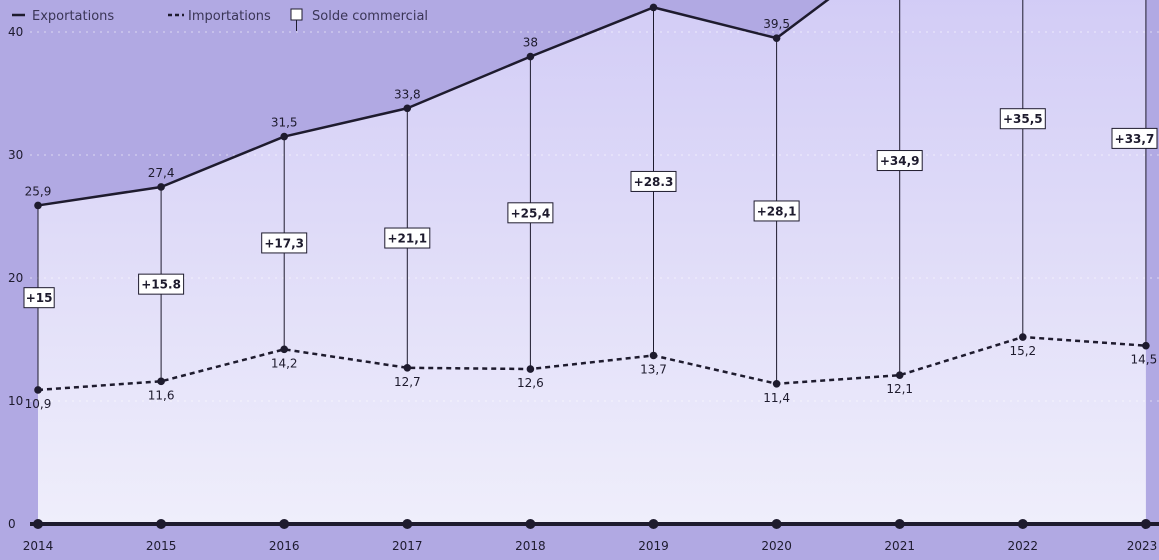  Describe the element at coordinates (38, 546) in the screenshot. I see `x-tick-2014: 2014` at that location.